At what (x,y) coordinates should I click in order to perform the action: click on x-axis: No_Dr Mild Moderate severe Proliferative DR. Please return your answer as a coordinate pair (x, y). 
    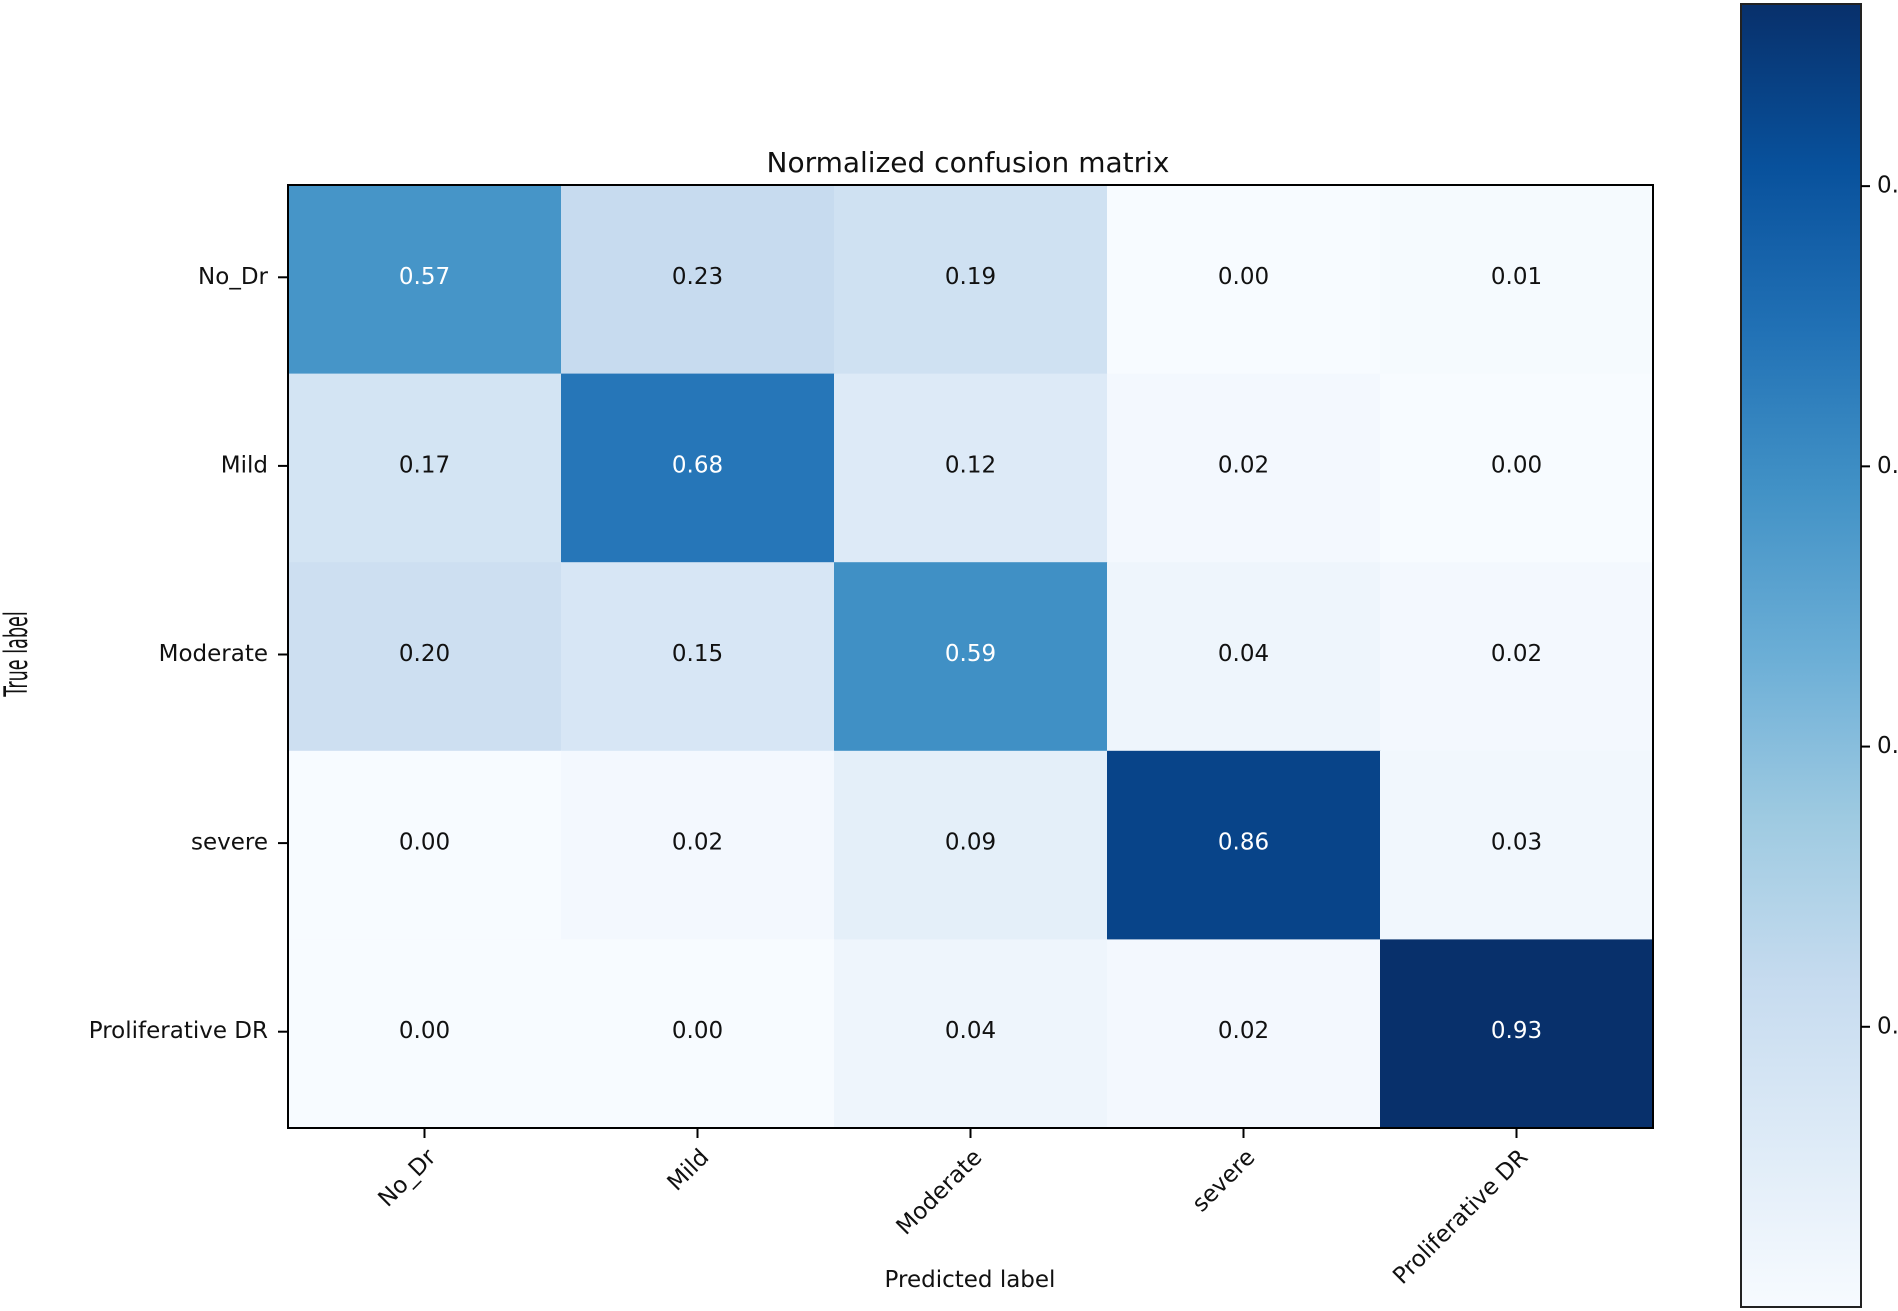
    Looking at the image, I should click on (953, 1209).